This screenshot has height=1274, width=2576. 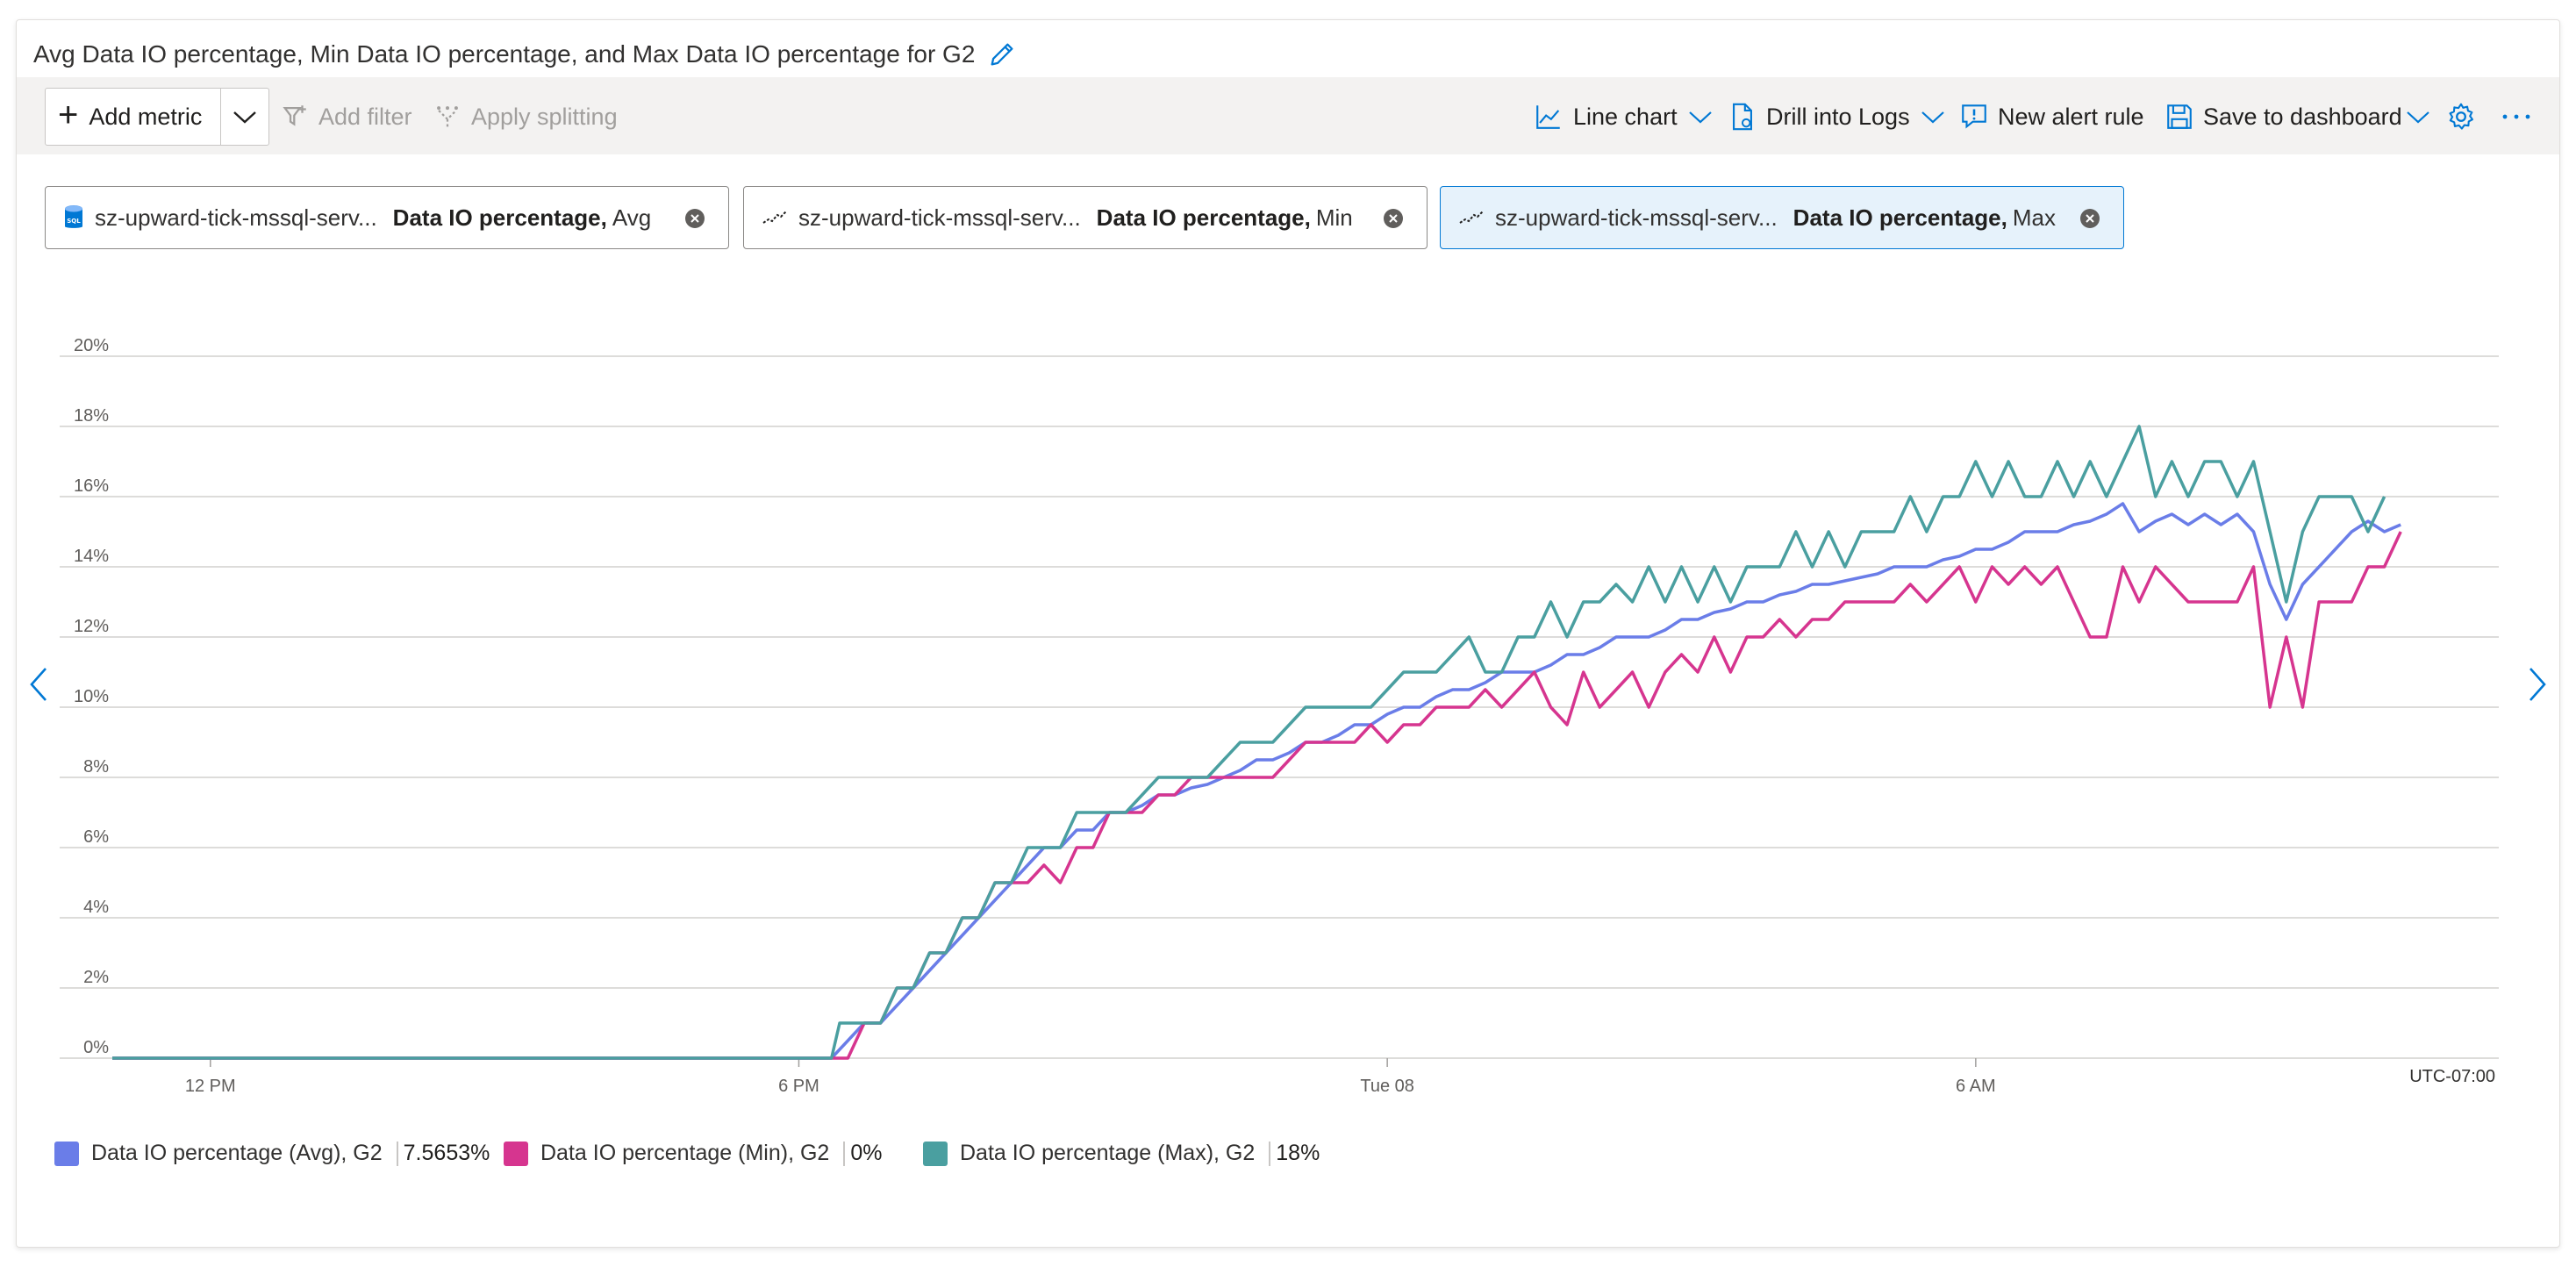 What do you see at coordinates (866, 1153) in the screenshot?
I see `legend-value: 0%` at bounding box center [866, 1153].